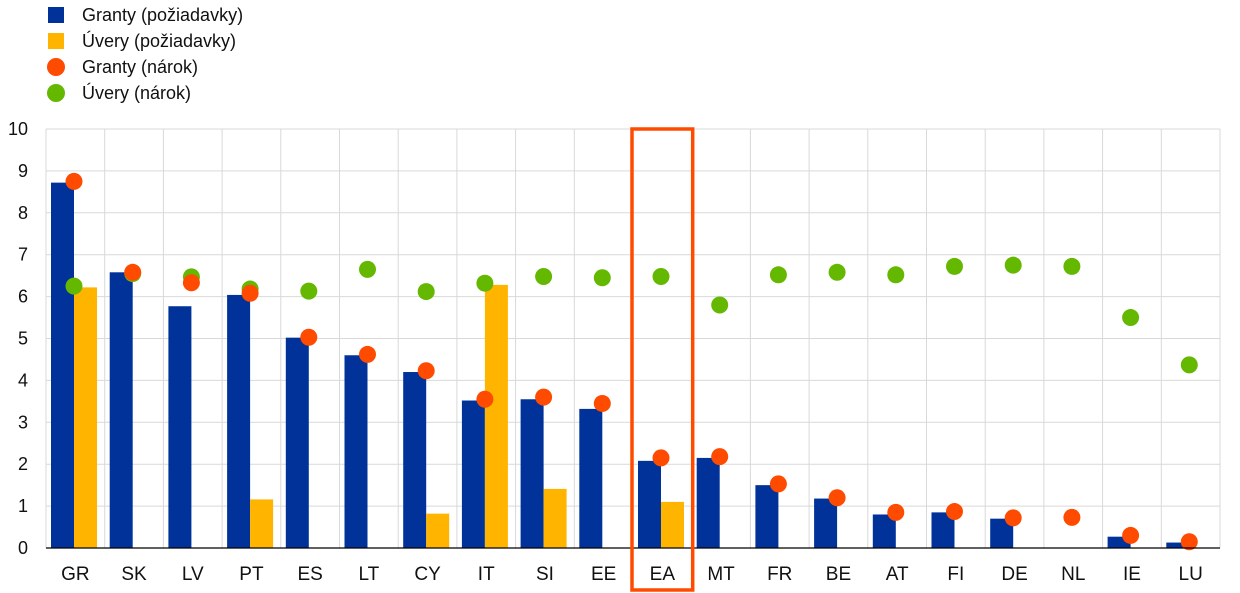 This screenshot has width=1240, height=593. Describe the element at coordinates (75, 574) in the screenshot. I see `x-tick-label-gr: GR` at that location.